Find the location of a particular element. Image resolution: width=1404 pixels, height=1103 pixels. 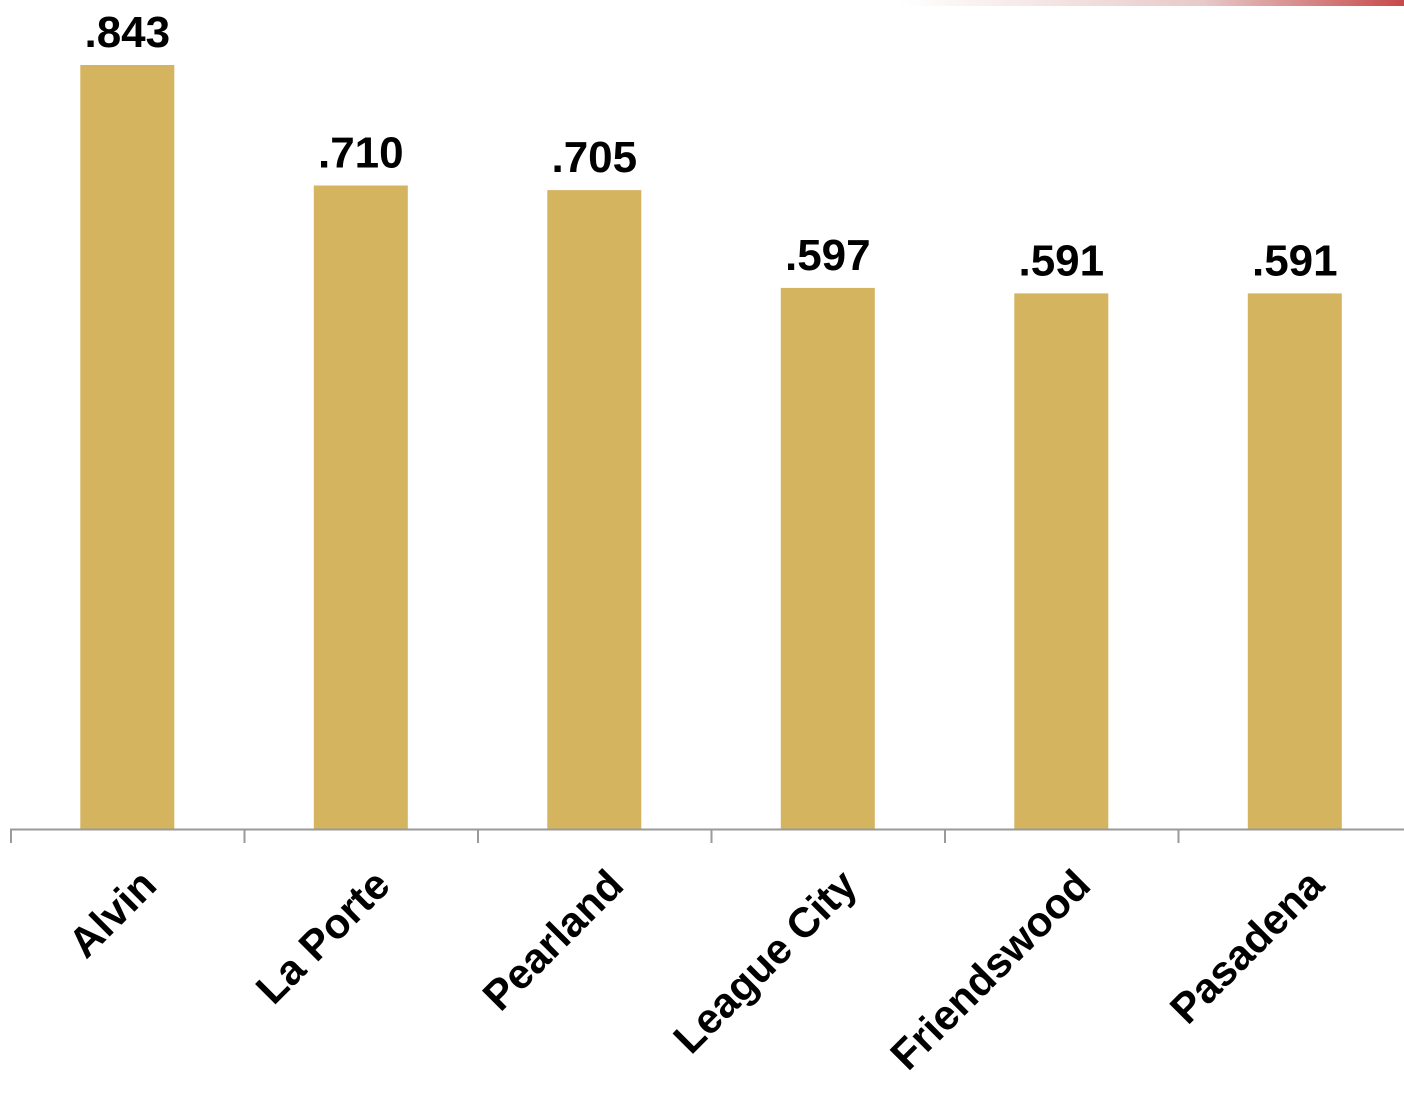

value-label-la-porte: .710 is located at coordinates (361, 153).